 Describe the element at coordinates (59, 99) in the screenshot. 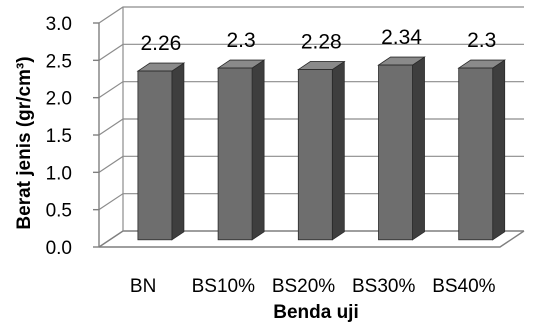

I see `y-tick-label: 2.0` at that location.